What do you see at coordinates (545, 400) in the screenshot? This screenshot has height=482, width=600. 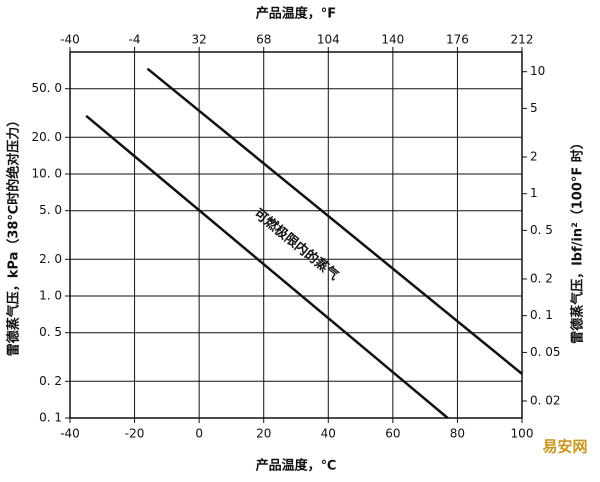 I see `y2-tick-label: 0. 02` at bounding box center [545, 400].